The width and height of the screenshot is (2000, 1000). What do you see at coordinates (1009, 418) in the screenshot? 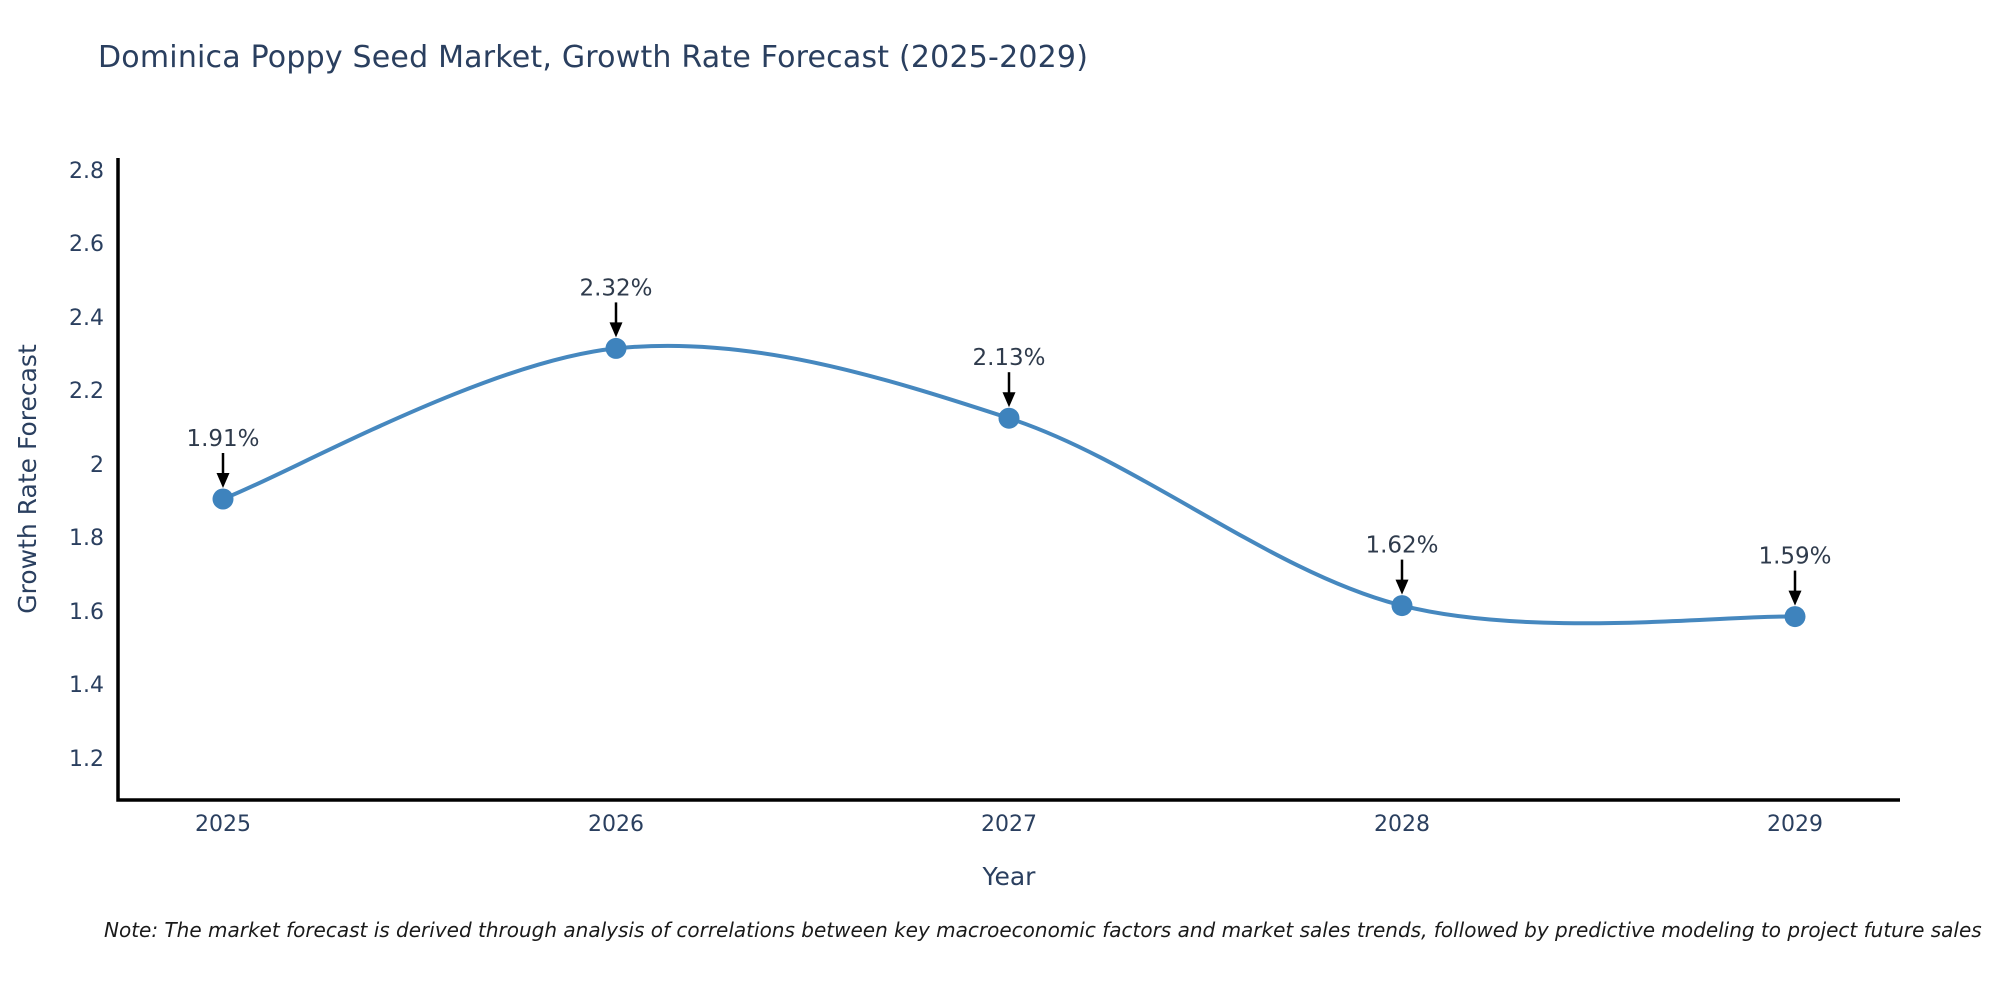
I see `data-point-2027` at bounding box center [1009, 418].